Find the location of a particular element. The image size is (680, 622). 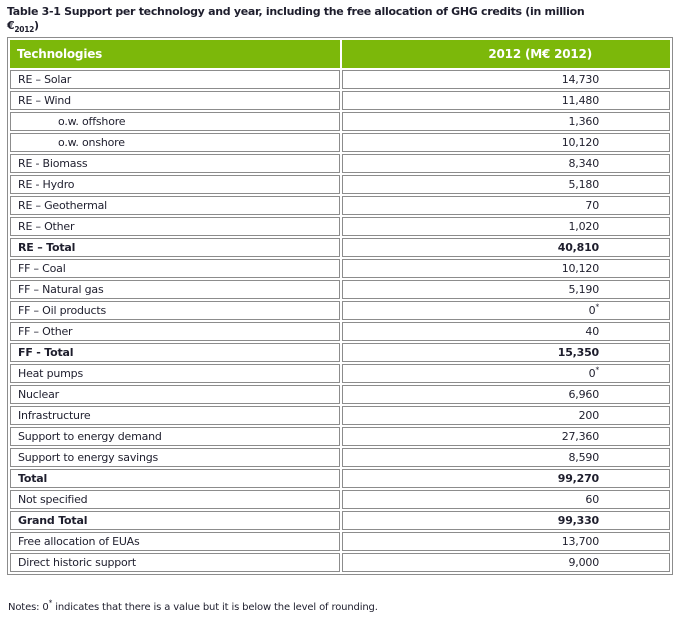

technology-cell: o.w. onshore is located at coordinates (175, 142).